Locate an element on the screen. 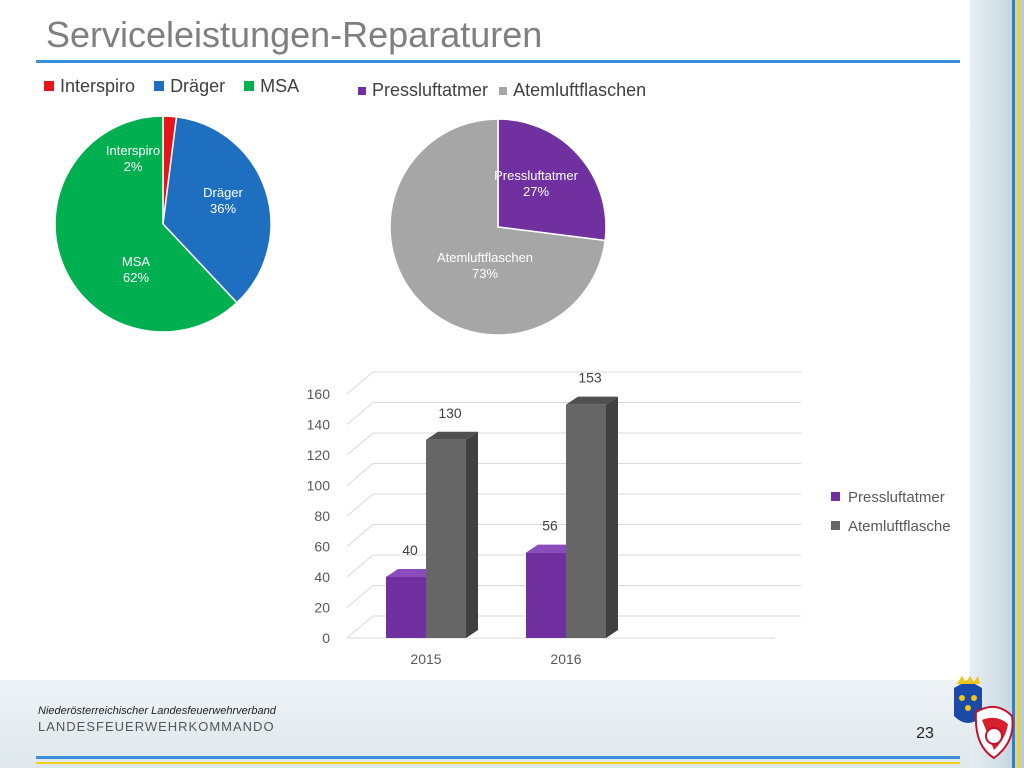 The image size is (1024, 768). pie1-legend: Interspiro Dräger MSA is located at coordinates (178, 86).